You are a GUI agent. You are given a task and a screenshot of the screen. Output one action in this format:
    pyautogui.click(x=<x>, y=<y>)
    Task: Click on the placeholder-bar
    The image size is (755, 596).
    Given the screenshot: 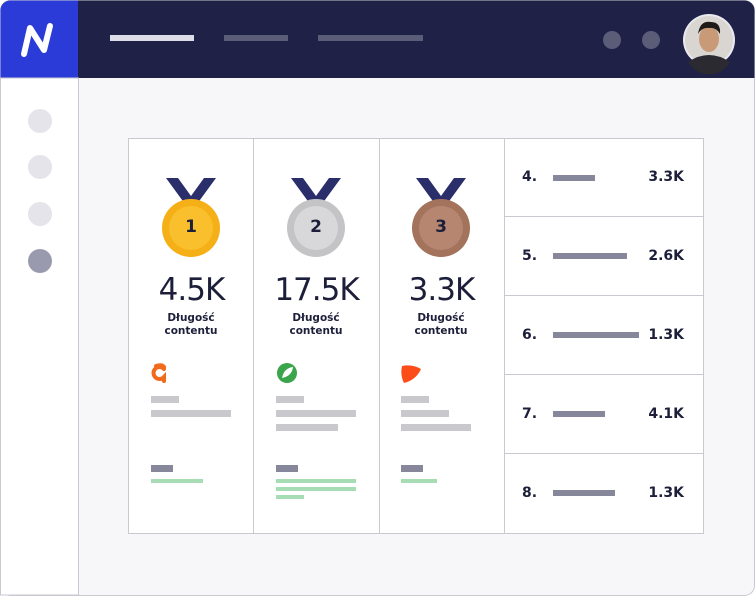 What is the action you would take?
    pyautogui.click(x=596, y=335)
    